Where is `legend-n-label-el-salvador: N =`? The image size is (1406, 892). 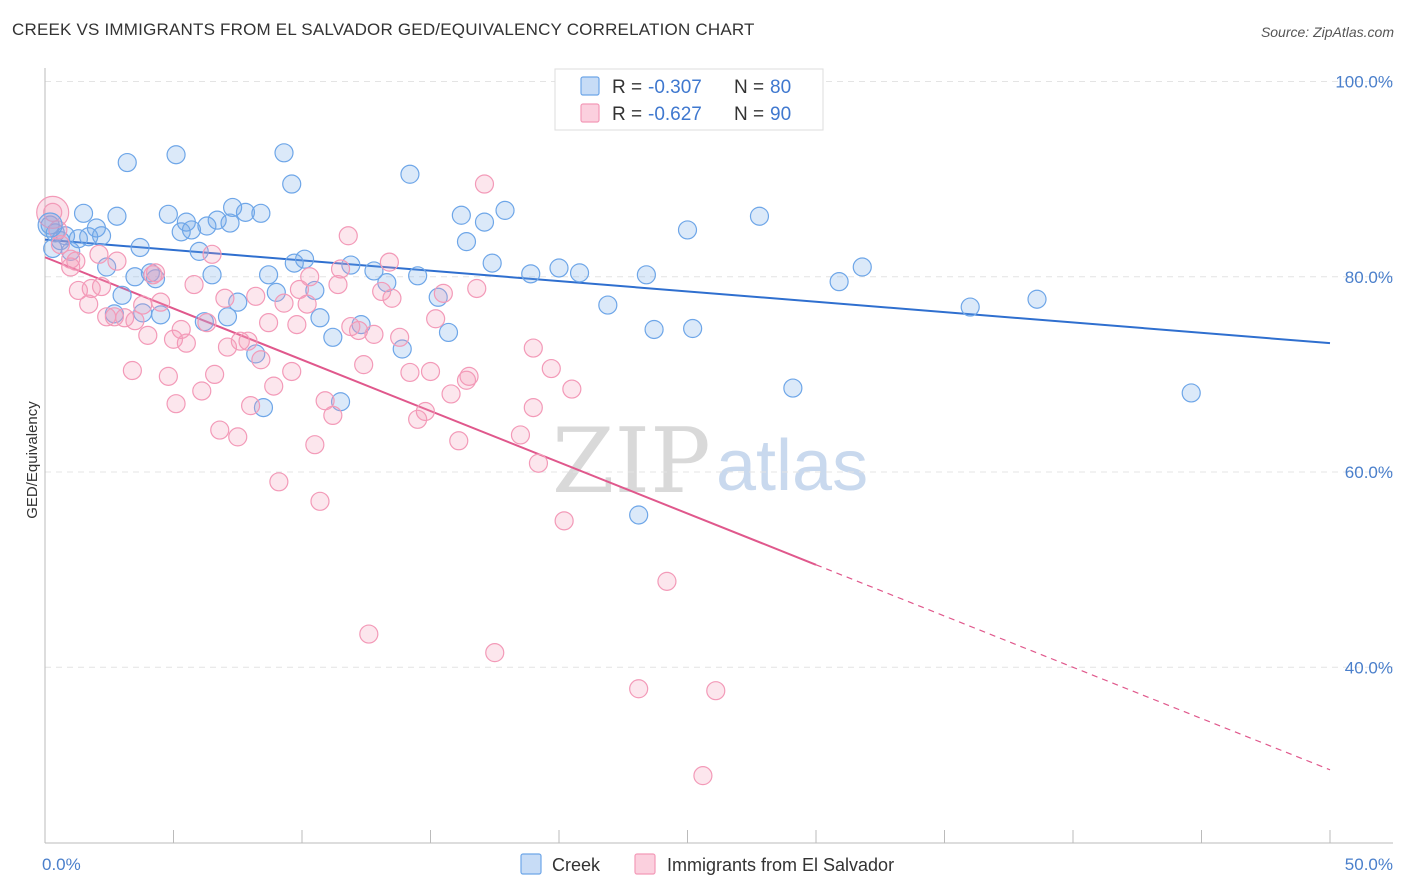
legend-n-label-el-salvador: N = is located at coordinates (749, 114).